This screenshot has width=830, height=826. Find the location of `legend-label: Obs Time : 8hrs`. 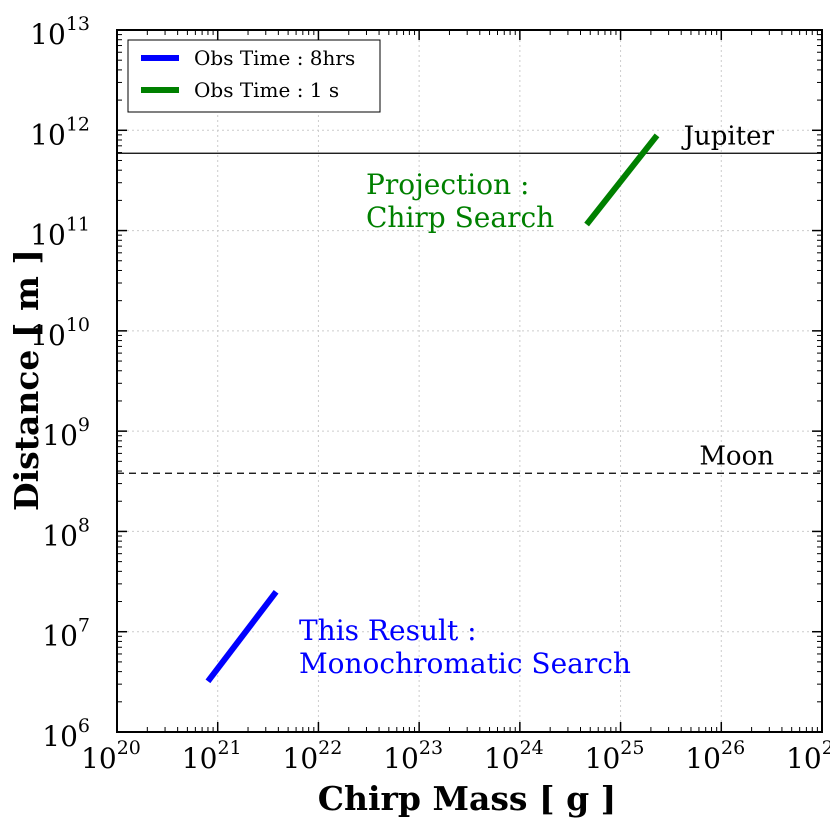

legend-label: Obs Time : 8hrs is located at coordinates (274, 58).